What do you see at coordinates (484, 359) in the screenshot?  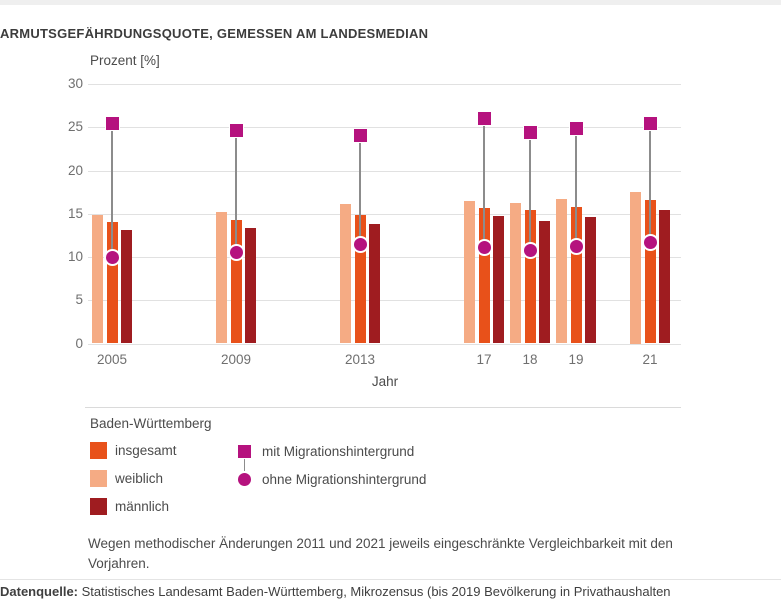 I see `x-tick-label-17: 17` at bounding box center [484, 359].